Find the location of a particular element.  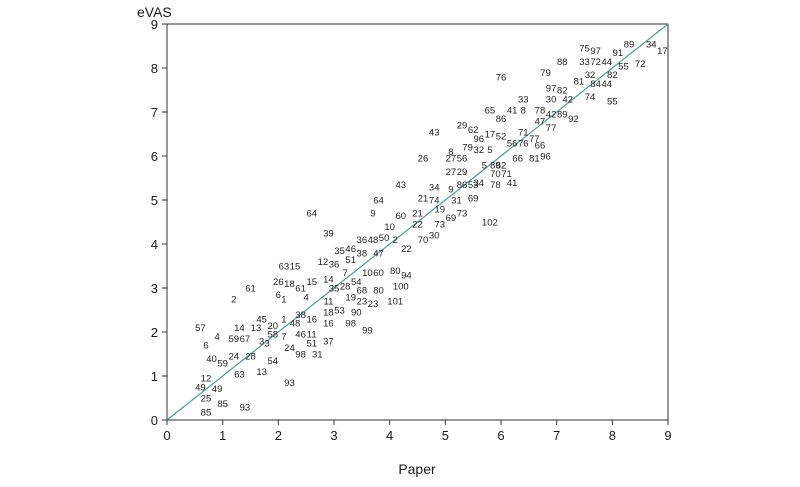

data-point-label: 42 is located at coordinates (551, 115).